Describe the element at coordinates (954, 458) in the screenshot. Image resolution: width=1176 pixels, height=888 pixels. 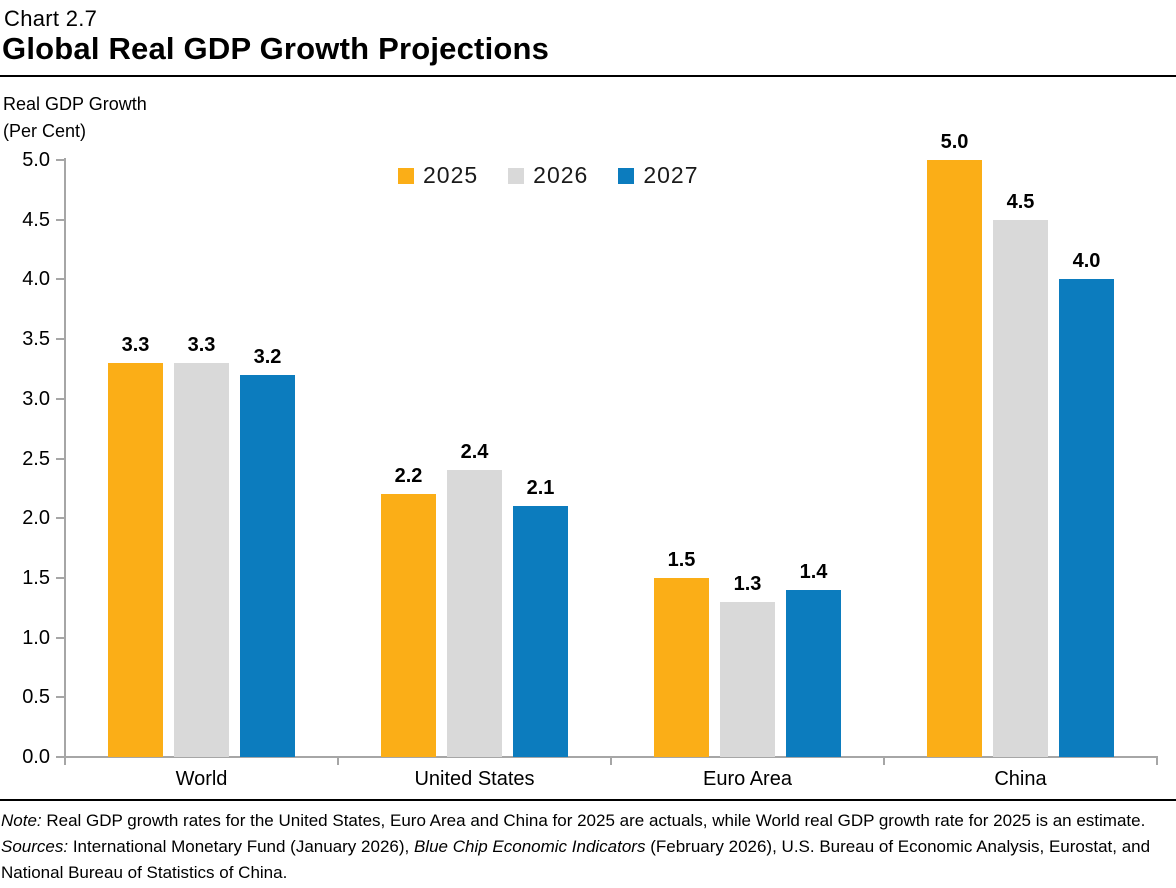
I see `bar-2025-china` at that location.